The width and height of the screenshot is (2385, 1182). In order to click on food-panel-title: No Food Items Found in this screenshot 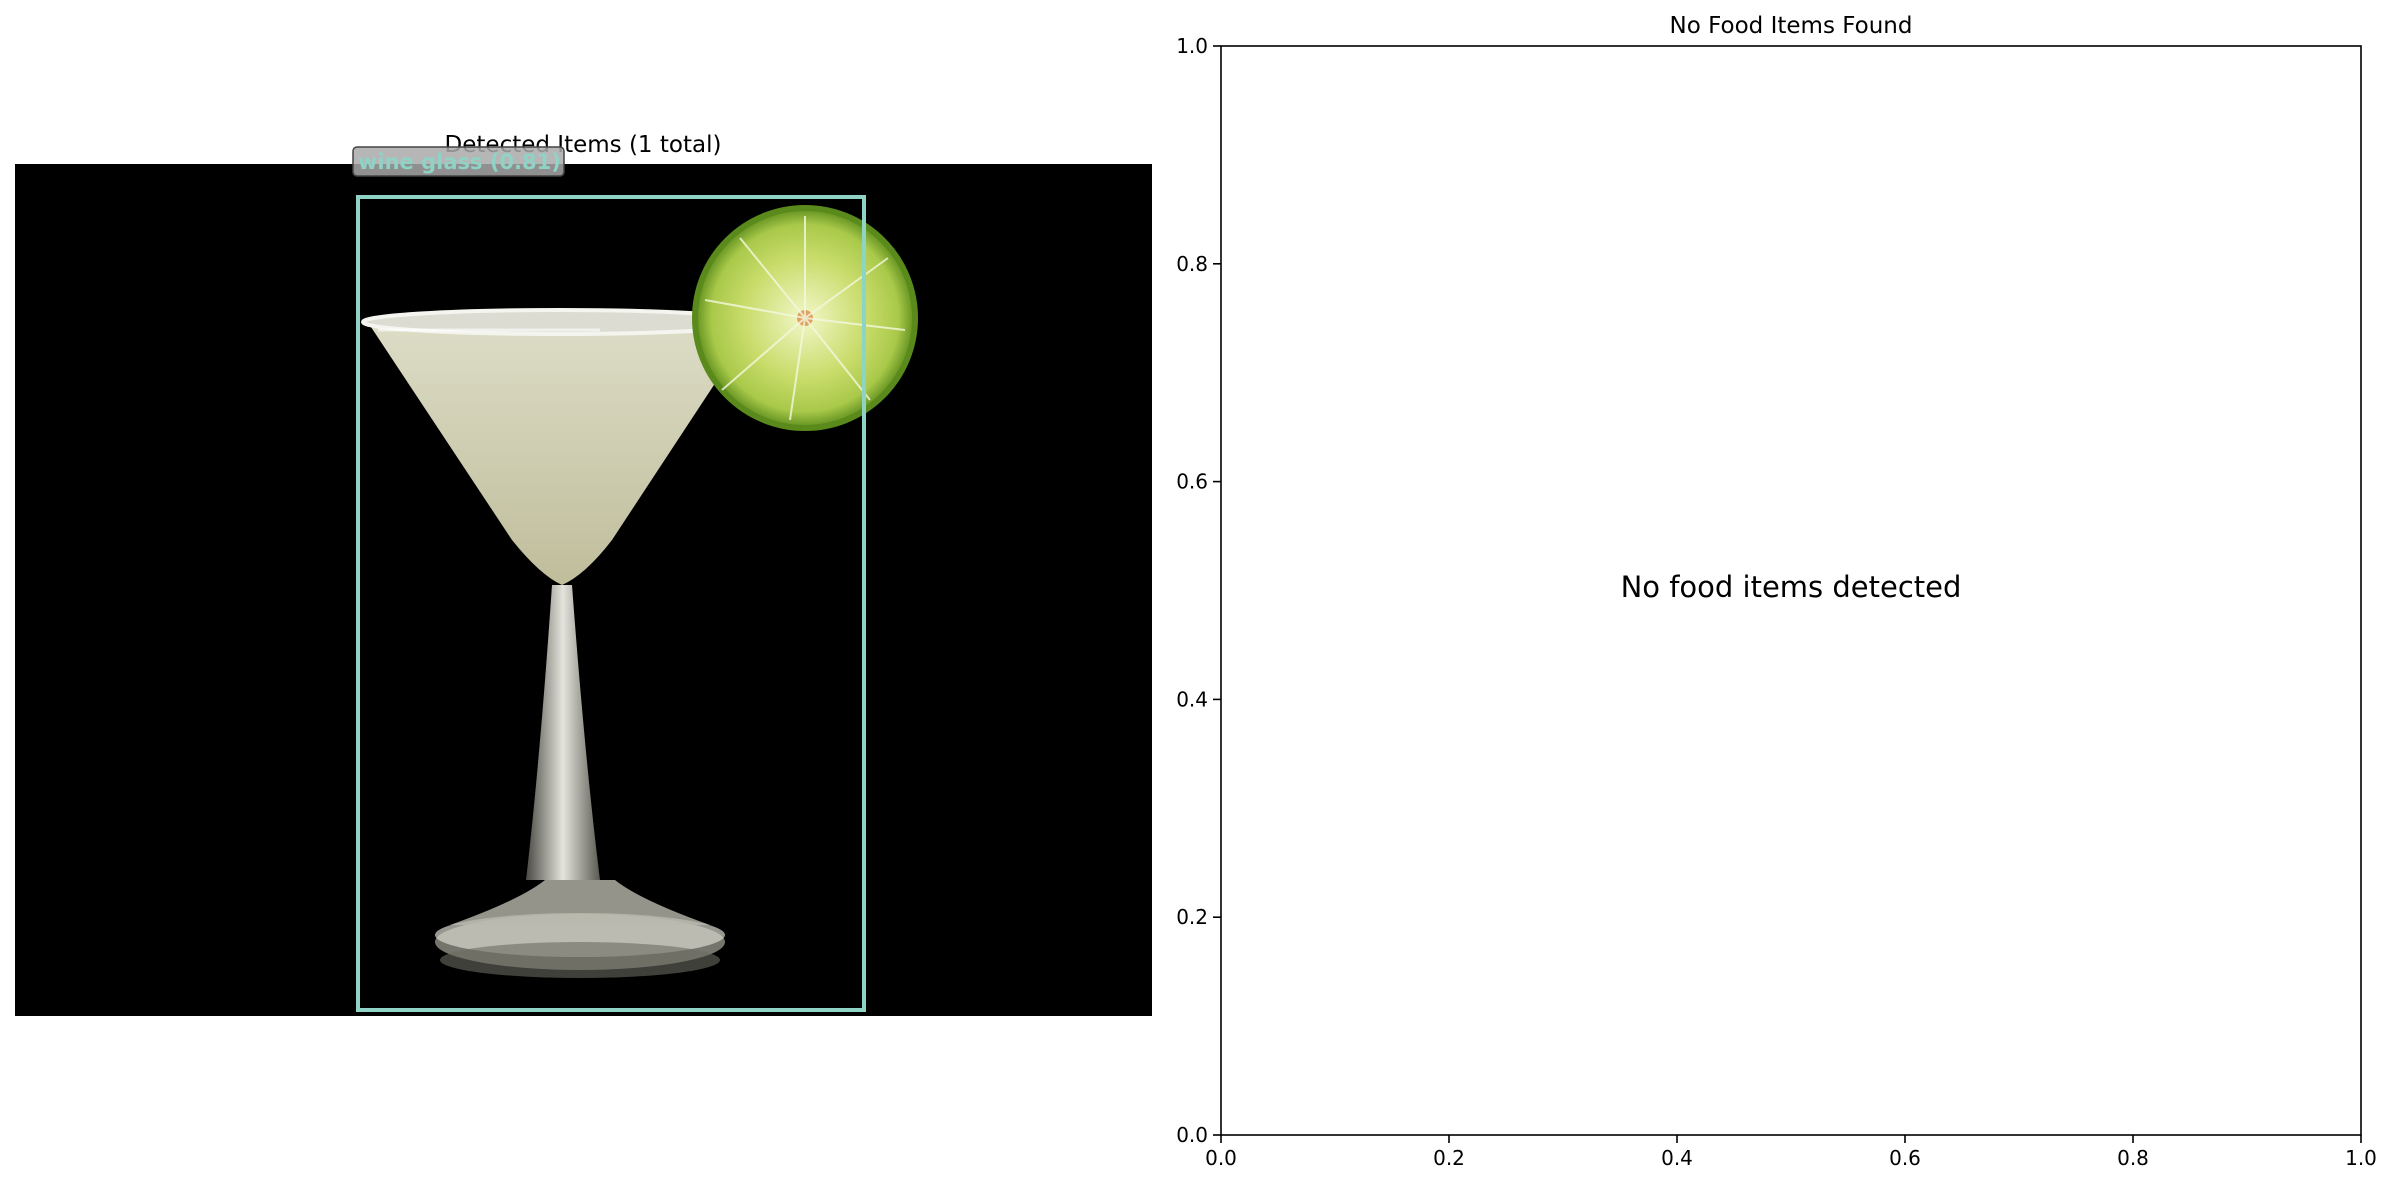, I will do `click(1791, 26)`.